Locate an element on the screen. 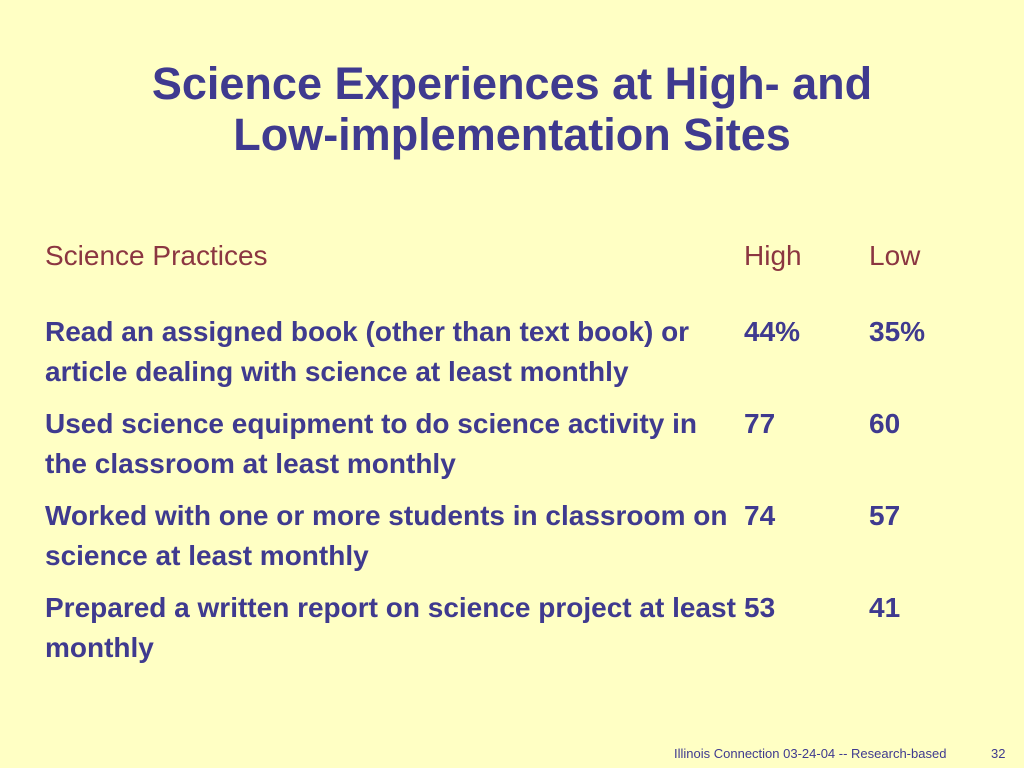  high-cell: 74 is located at coordinates (760, 515).